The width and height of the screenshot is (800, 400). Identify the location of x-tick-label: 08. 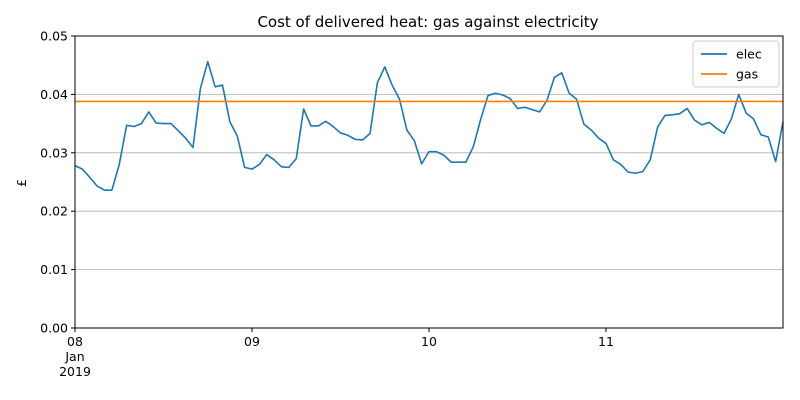
(75, 341).